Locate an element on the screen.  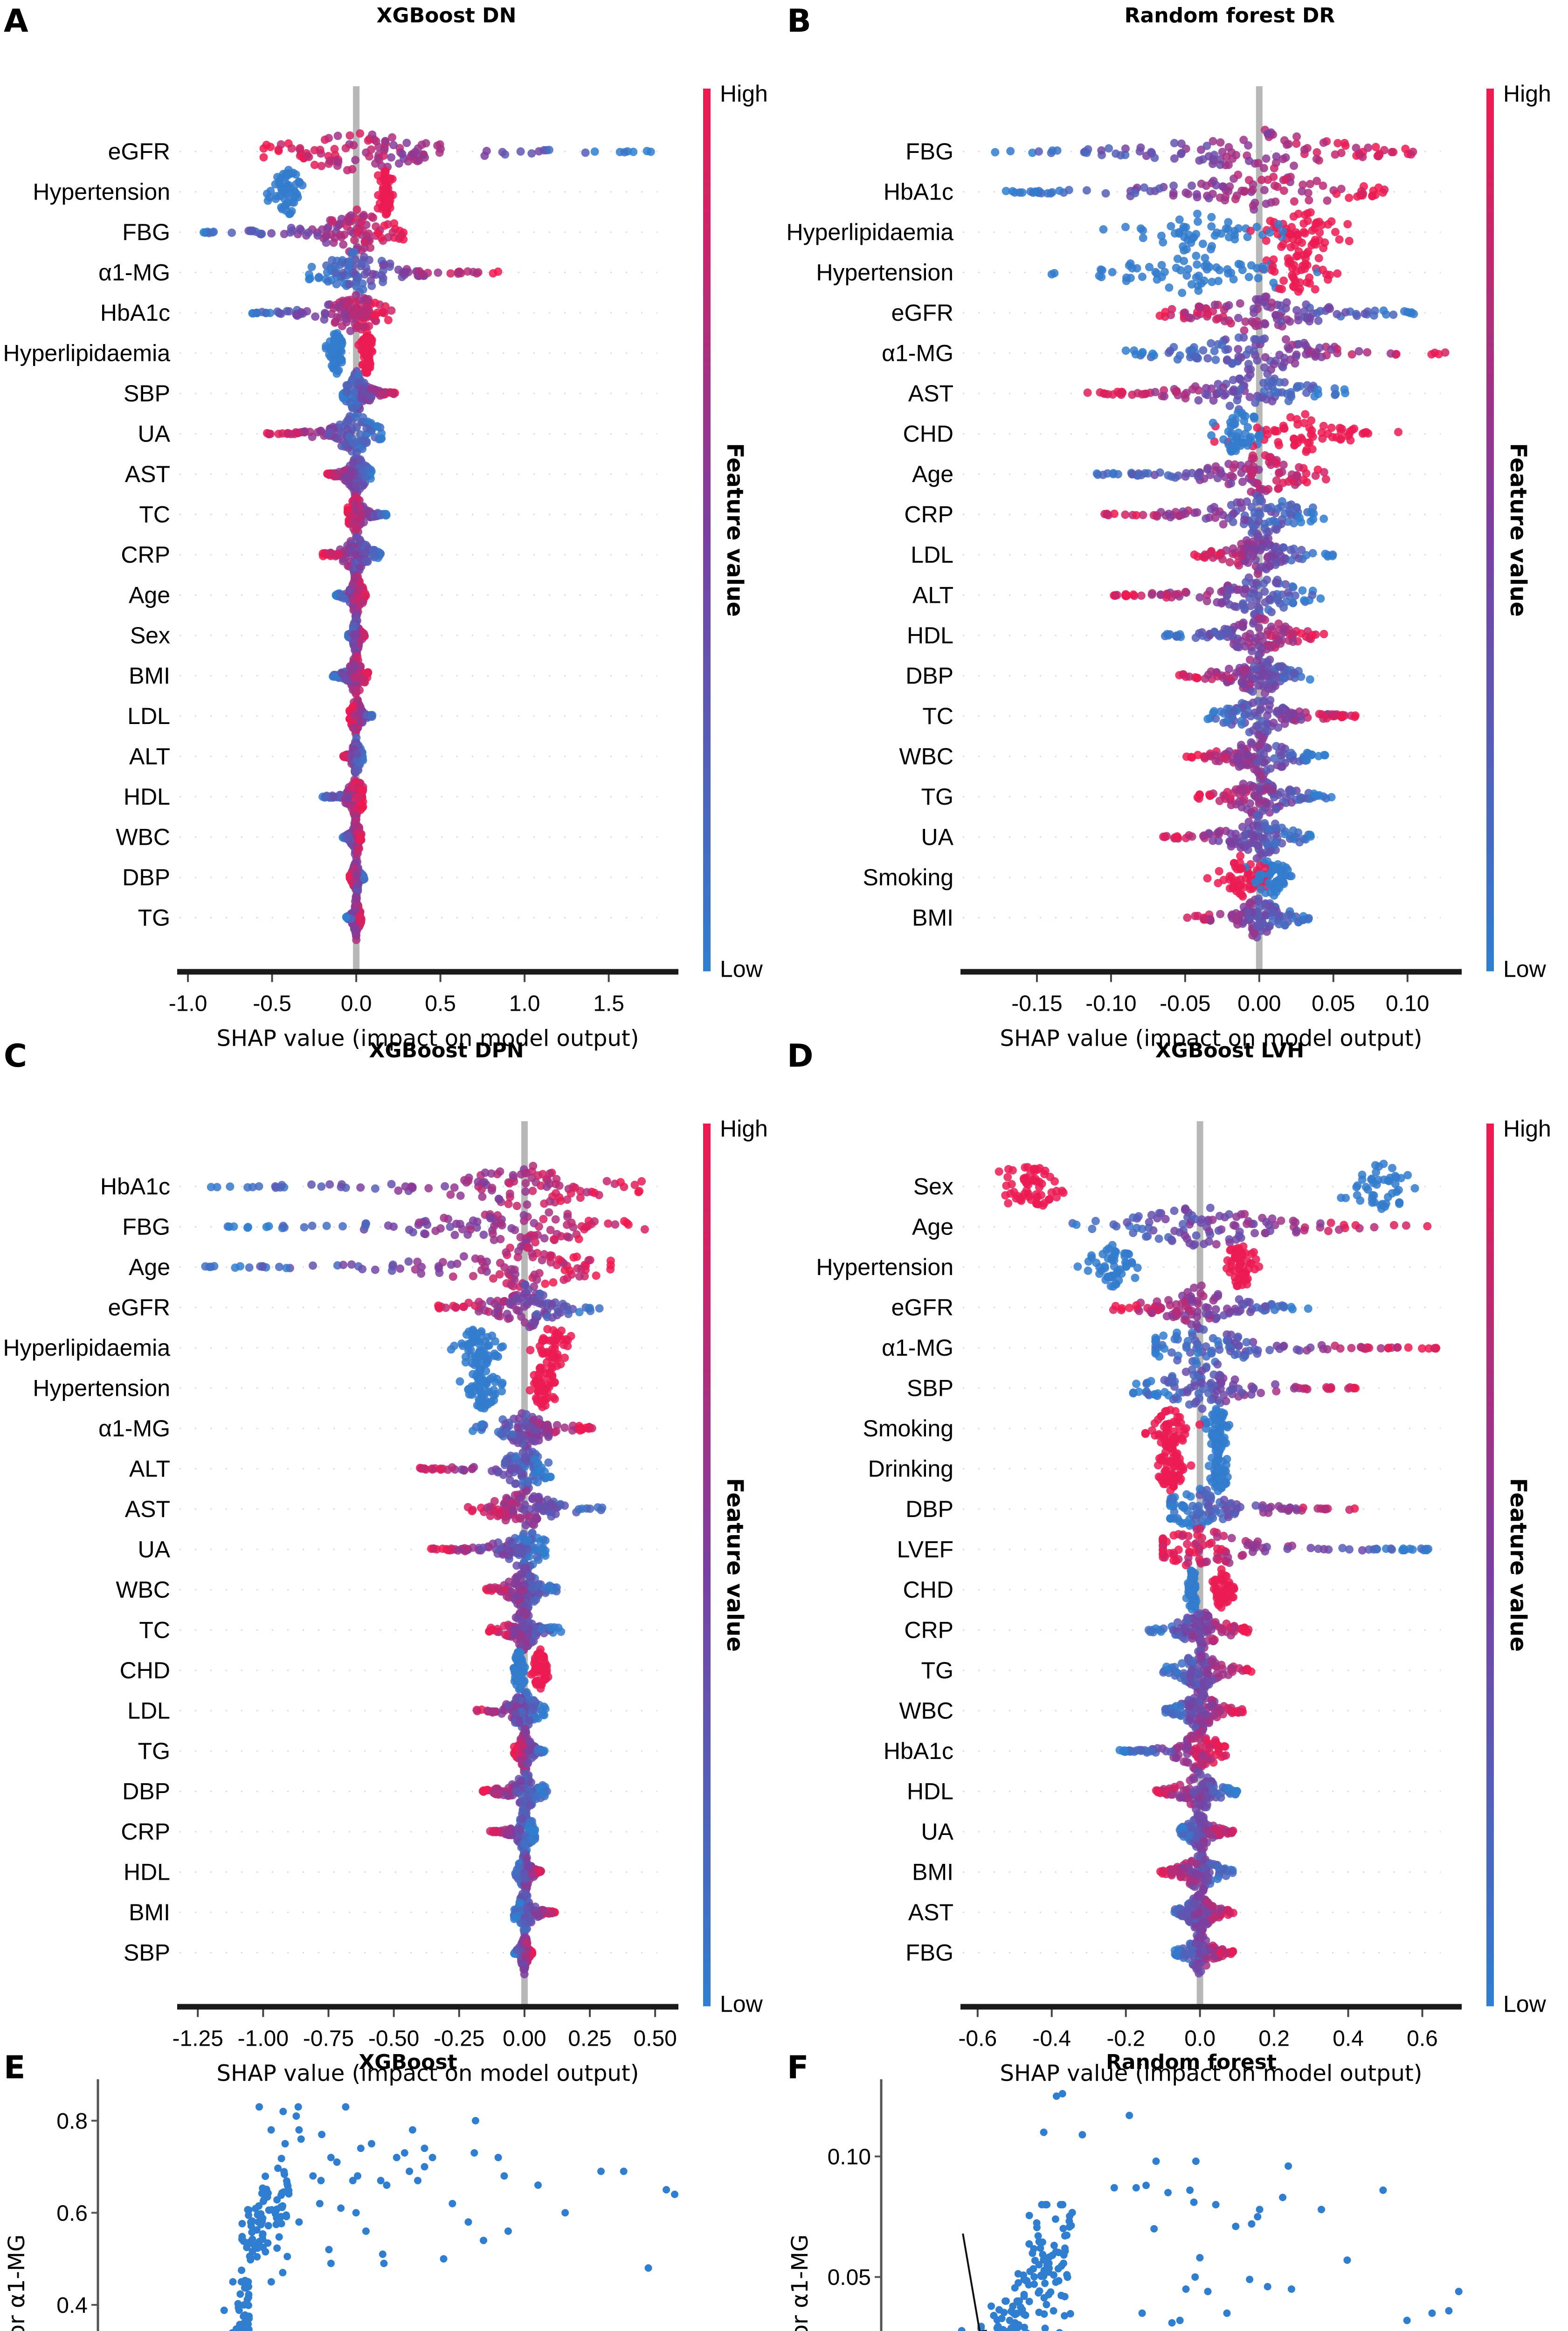
feature-label: BMI is located at coordinates (932, 918).